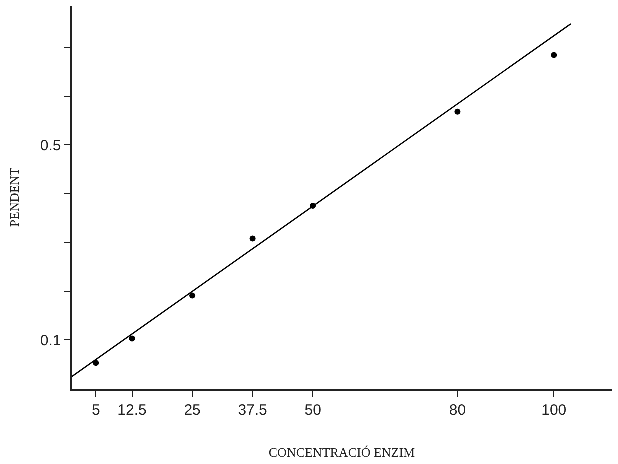  What do you see at coordinates (96, 410) in the screenshot?
I see `x-tick-label: 5` at bounding box center [96, 410].